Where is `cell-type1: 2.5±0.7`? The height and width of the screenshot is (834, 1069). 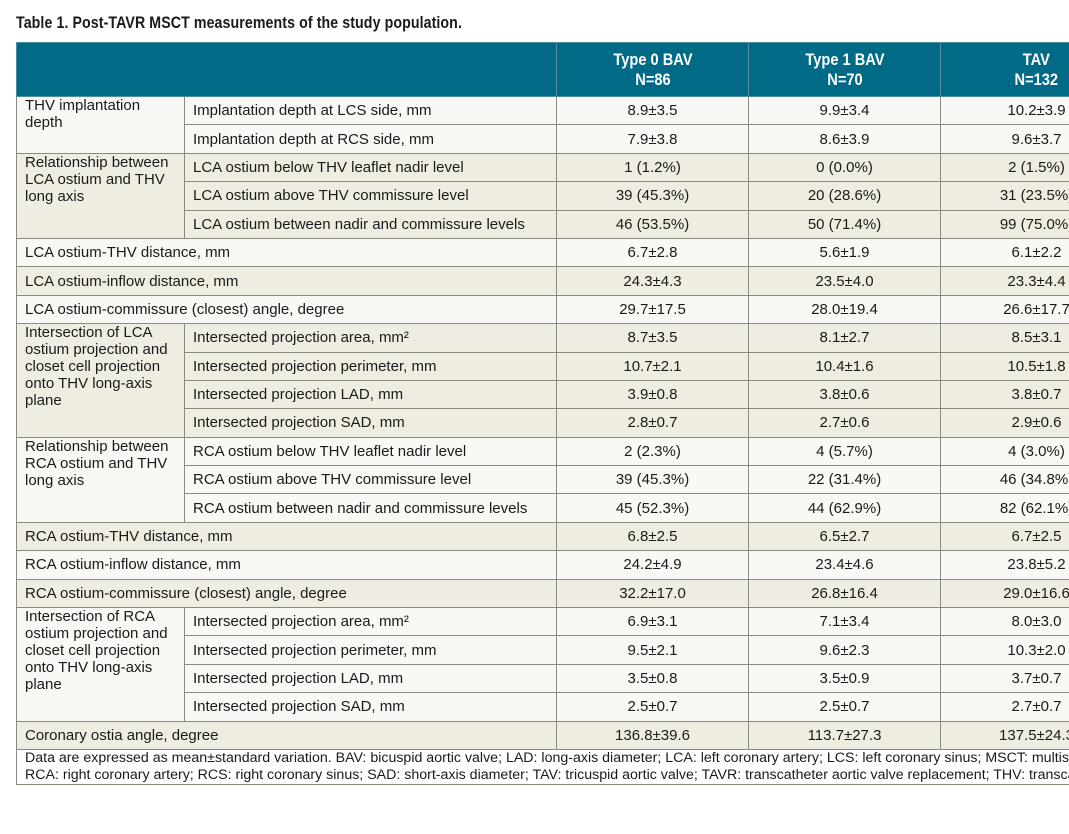 cell-type1: 2.5±0.7 is located at coordinates (844, 707).